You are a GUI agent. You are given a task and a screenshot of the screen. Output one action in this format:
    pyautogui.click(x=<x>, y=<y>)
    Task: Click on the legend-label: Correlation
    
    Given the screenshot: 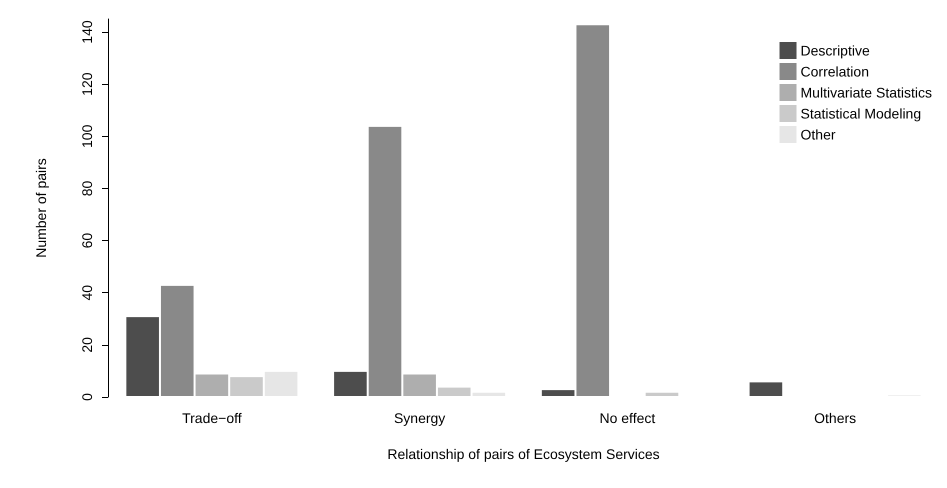 What is the action you would take?
    pyautogui.click(x=834, y=72)
    